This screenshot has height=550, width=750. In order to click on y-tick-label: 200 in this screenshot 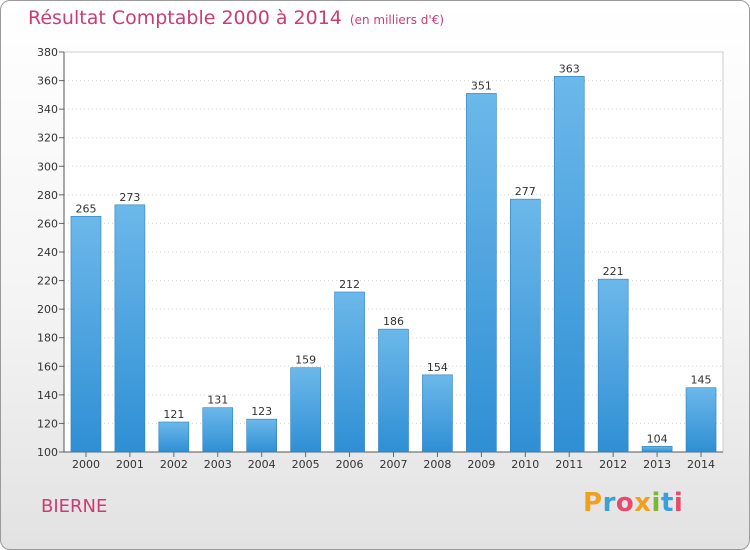, I will do `click(47, 309)`.